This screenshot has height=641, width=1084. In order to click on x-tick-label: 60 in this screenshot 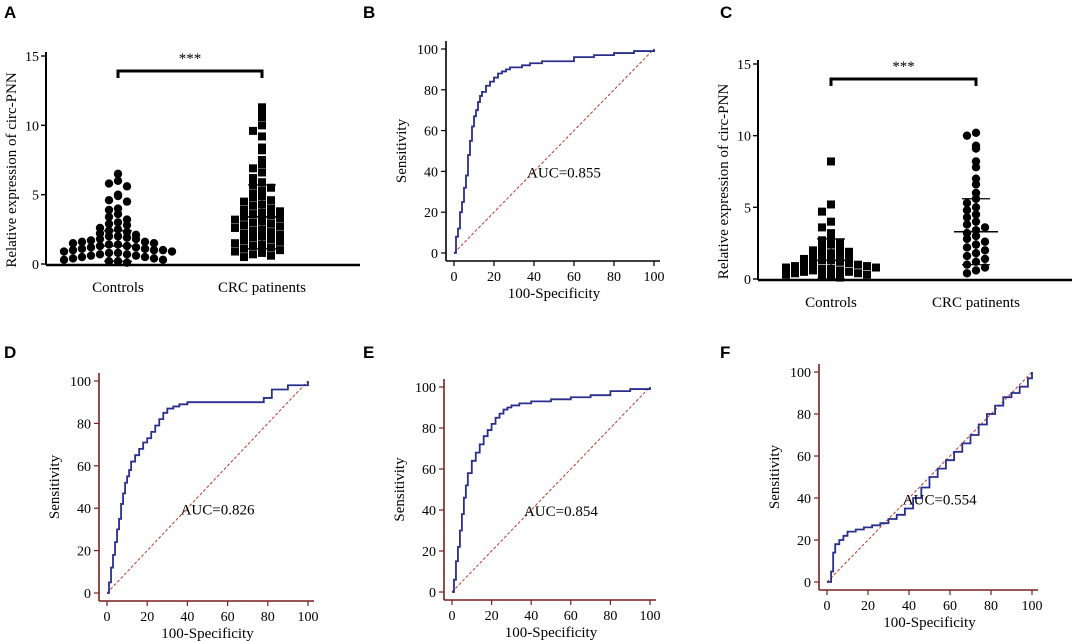, I will do `click(950, 606)`.